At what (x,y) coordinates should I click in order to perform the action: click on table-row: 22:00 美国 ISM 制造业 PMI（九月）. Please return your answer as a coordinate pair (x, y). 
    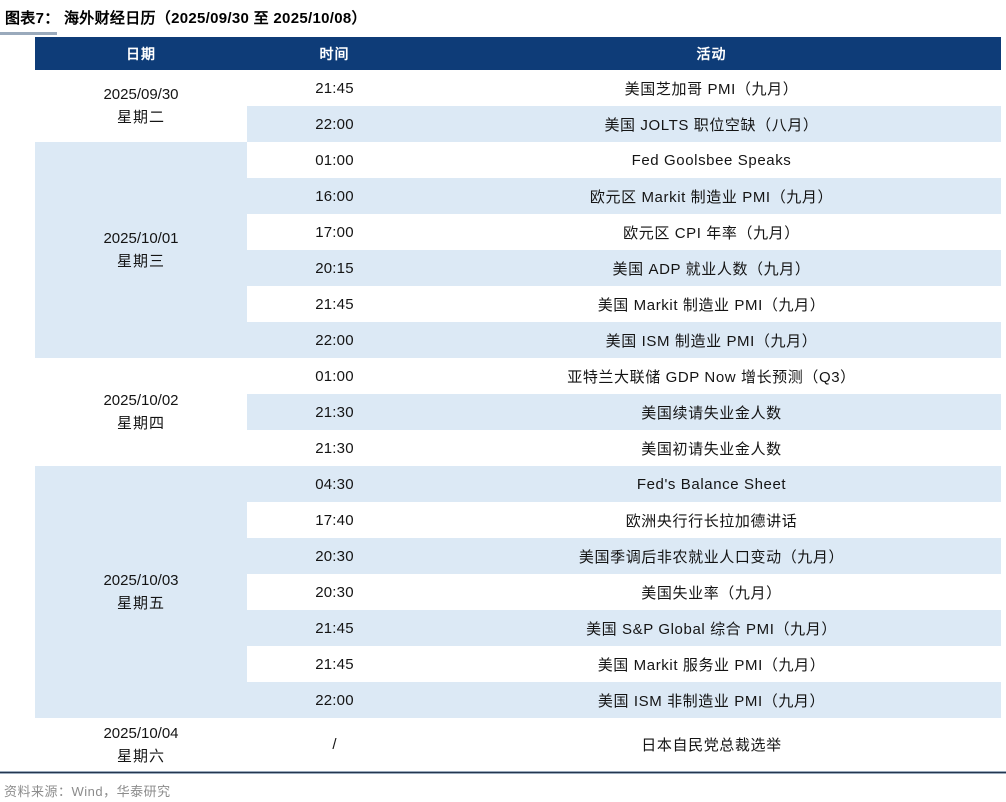
    Looking at the image, I should click on (518, 340).